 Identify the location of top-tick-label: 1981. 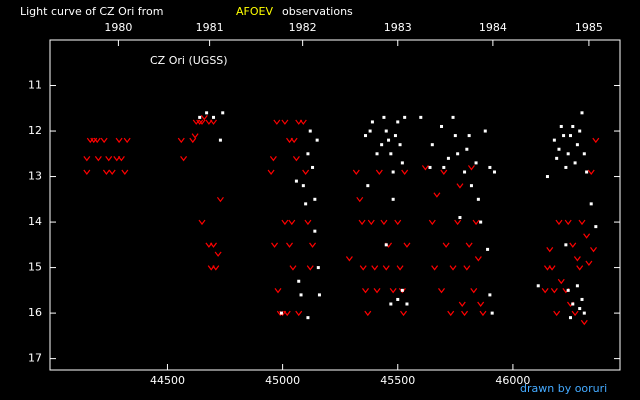
(210, 27).